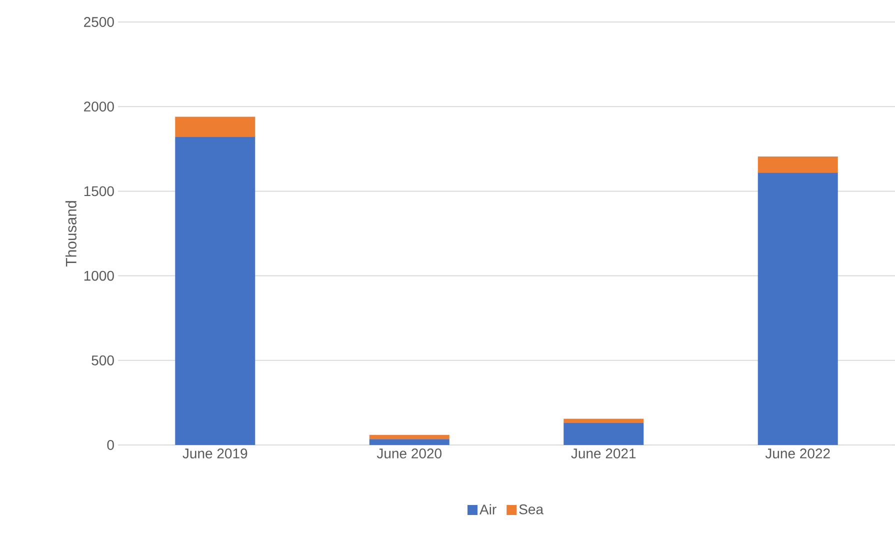  What do you see at coordinates (797, 453) in the screenshot?
I see `x-tick-label: June 2022` at bounding box center [797, 453].